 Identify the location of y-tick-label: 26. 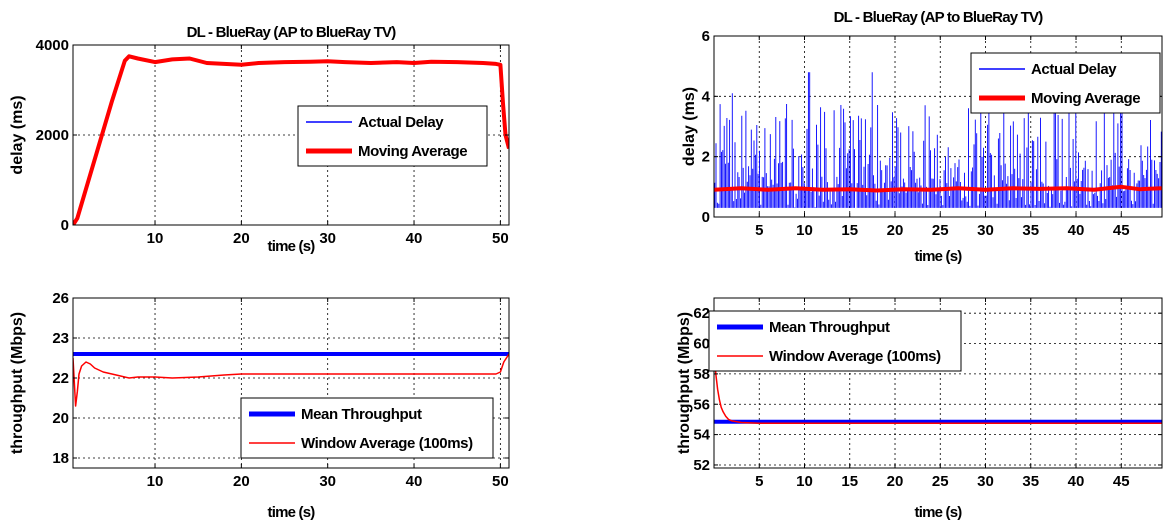
(60, 298).